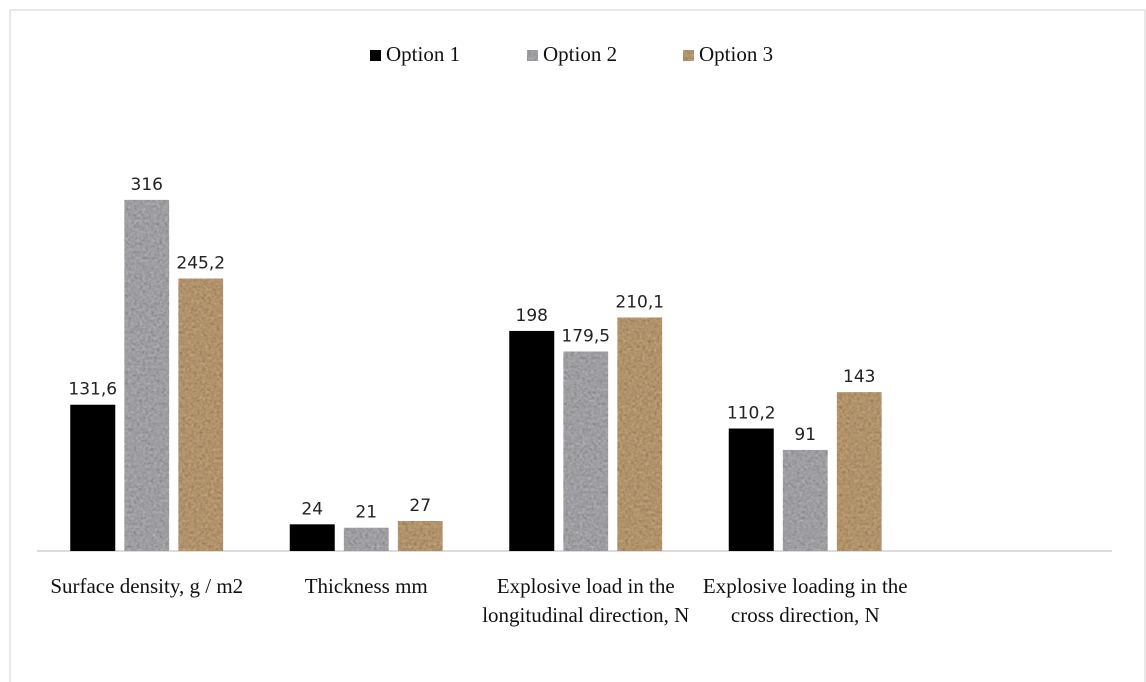  I want to click on data-label: 198, so click(532, 316).